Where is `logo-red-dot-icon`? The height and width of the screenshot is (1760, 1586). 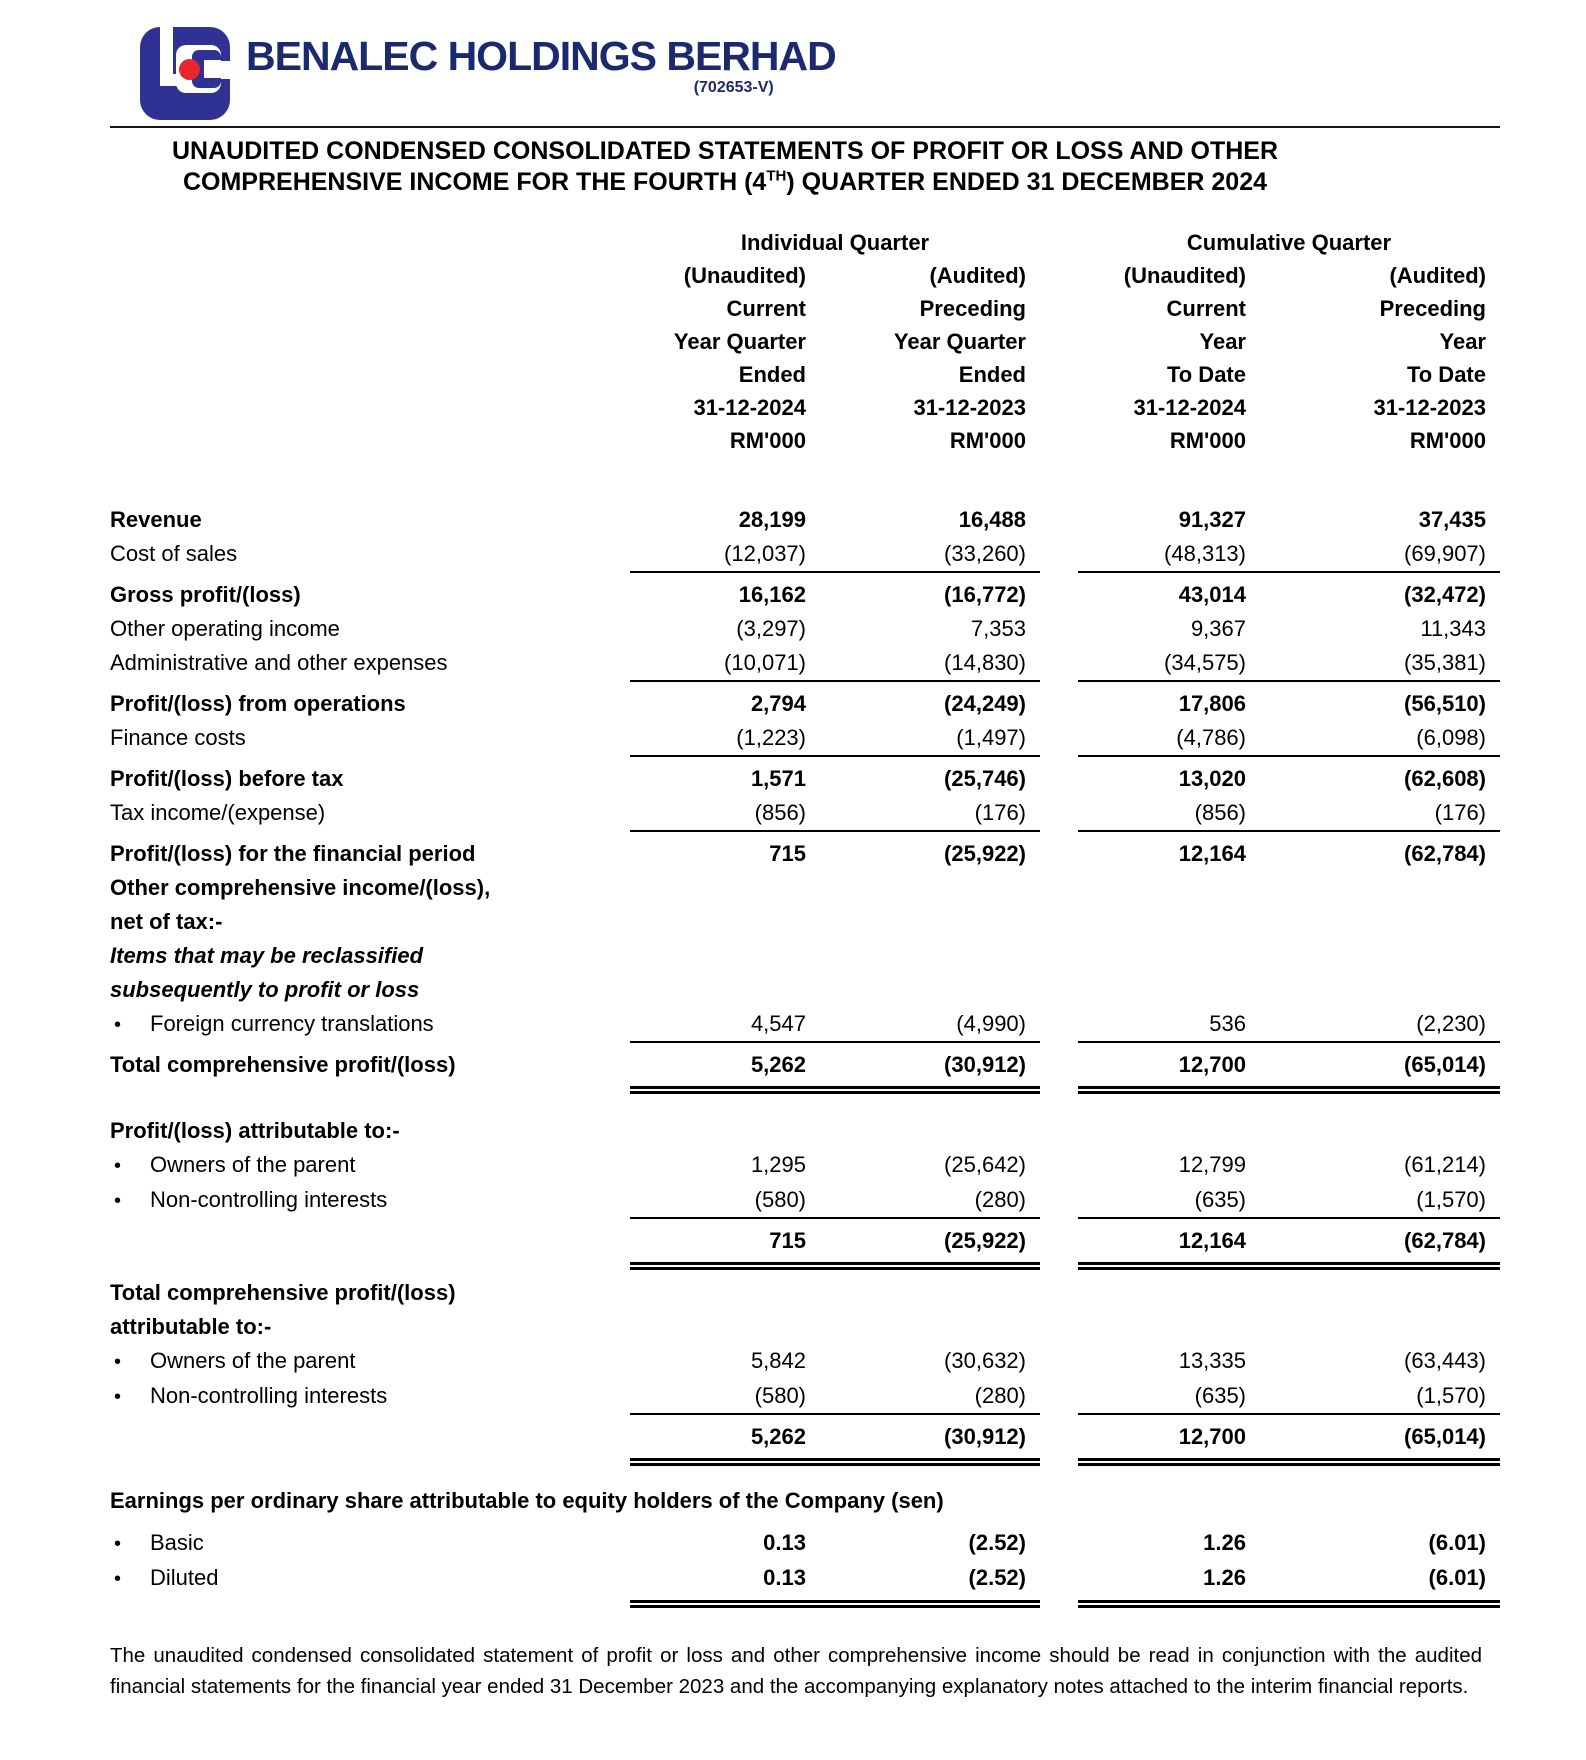 logo-red-dot-icon is located at coordinates (189, 69).